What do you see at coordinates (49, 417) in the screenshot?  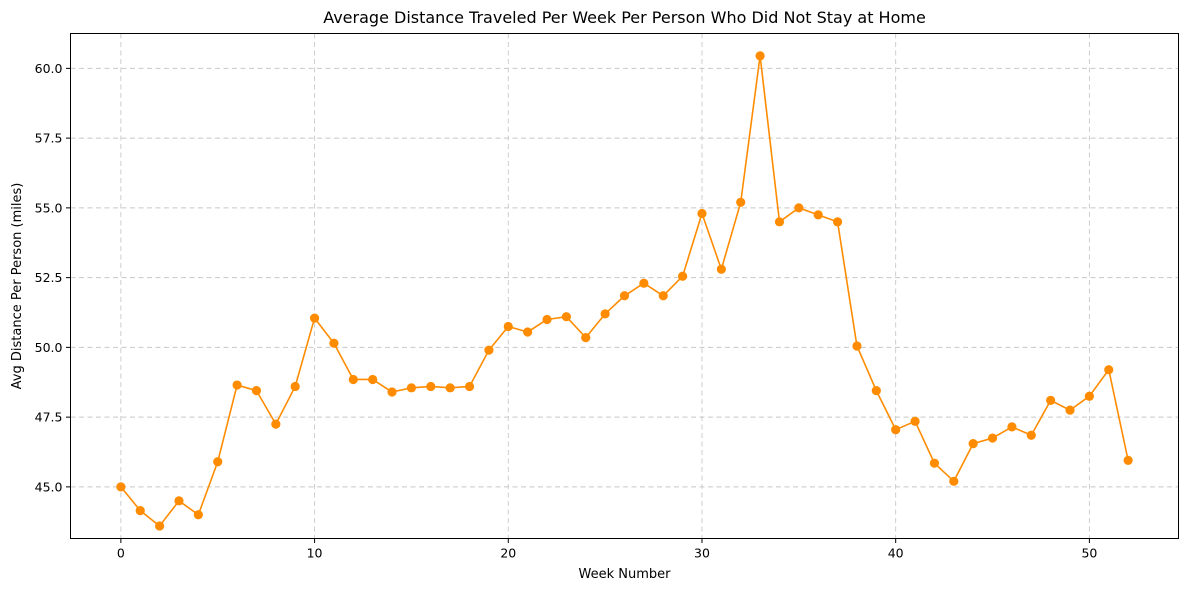 I see `y-tick-label: 47.5` at bounding box center [49, 417].